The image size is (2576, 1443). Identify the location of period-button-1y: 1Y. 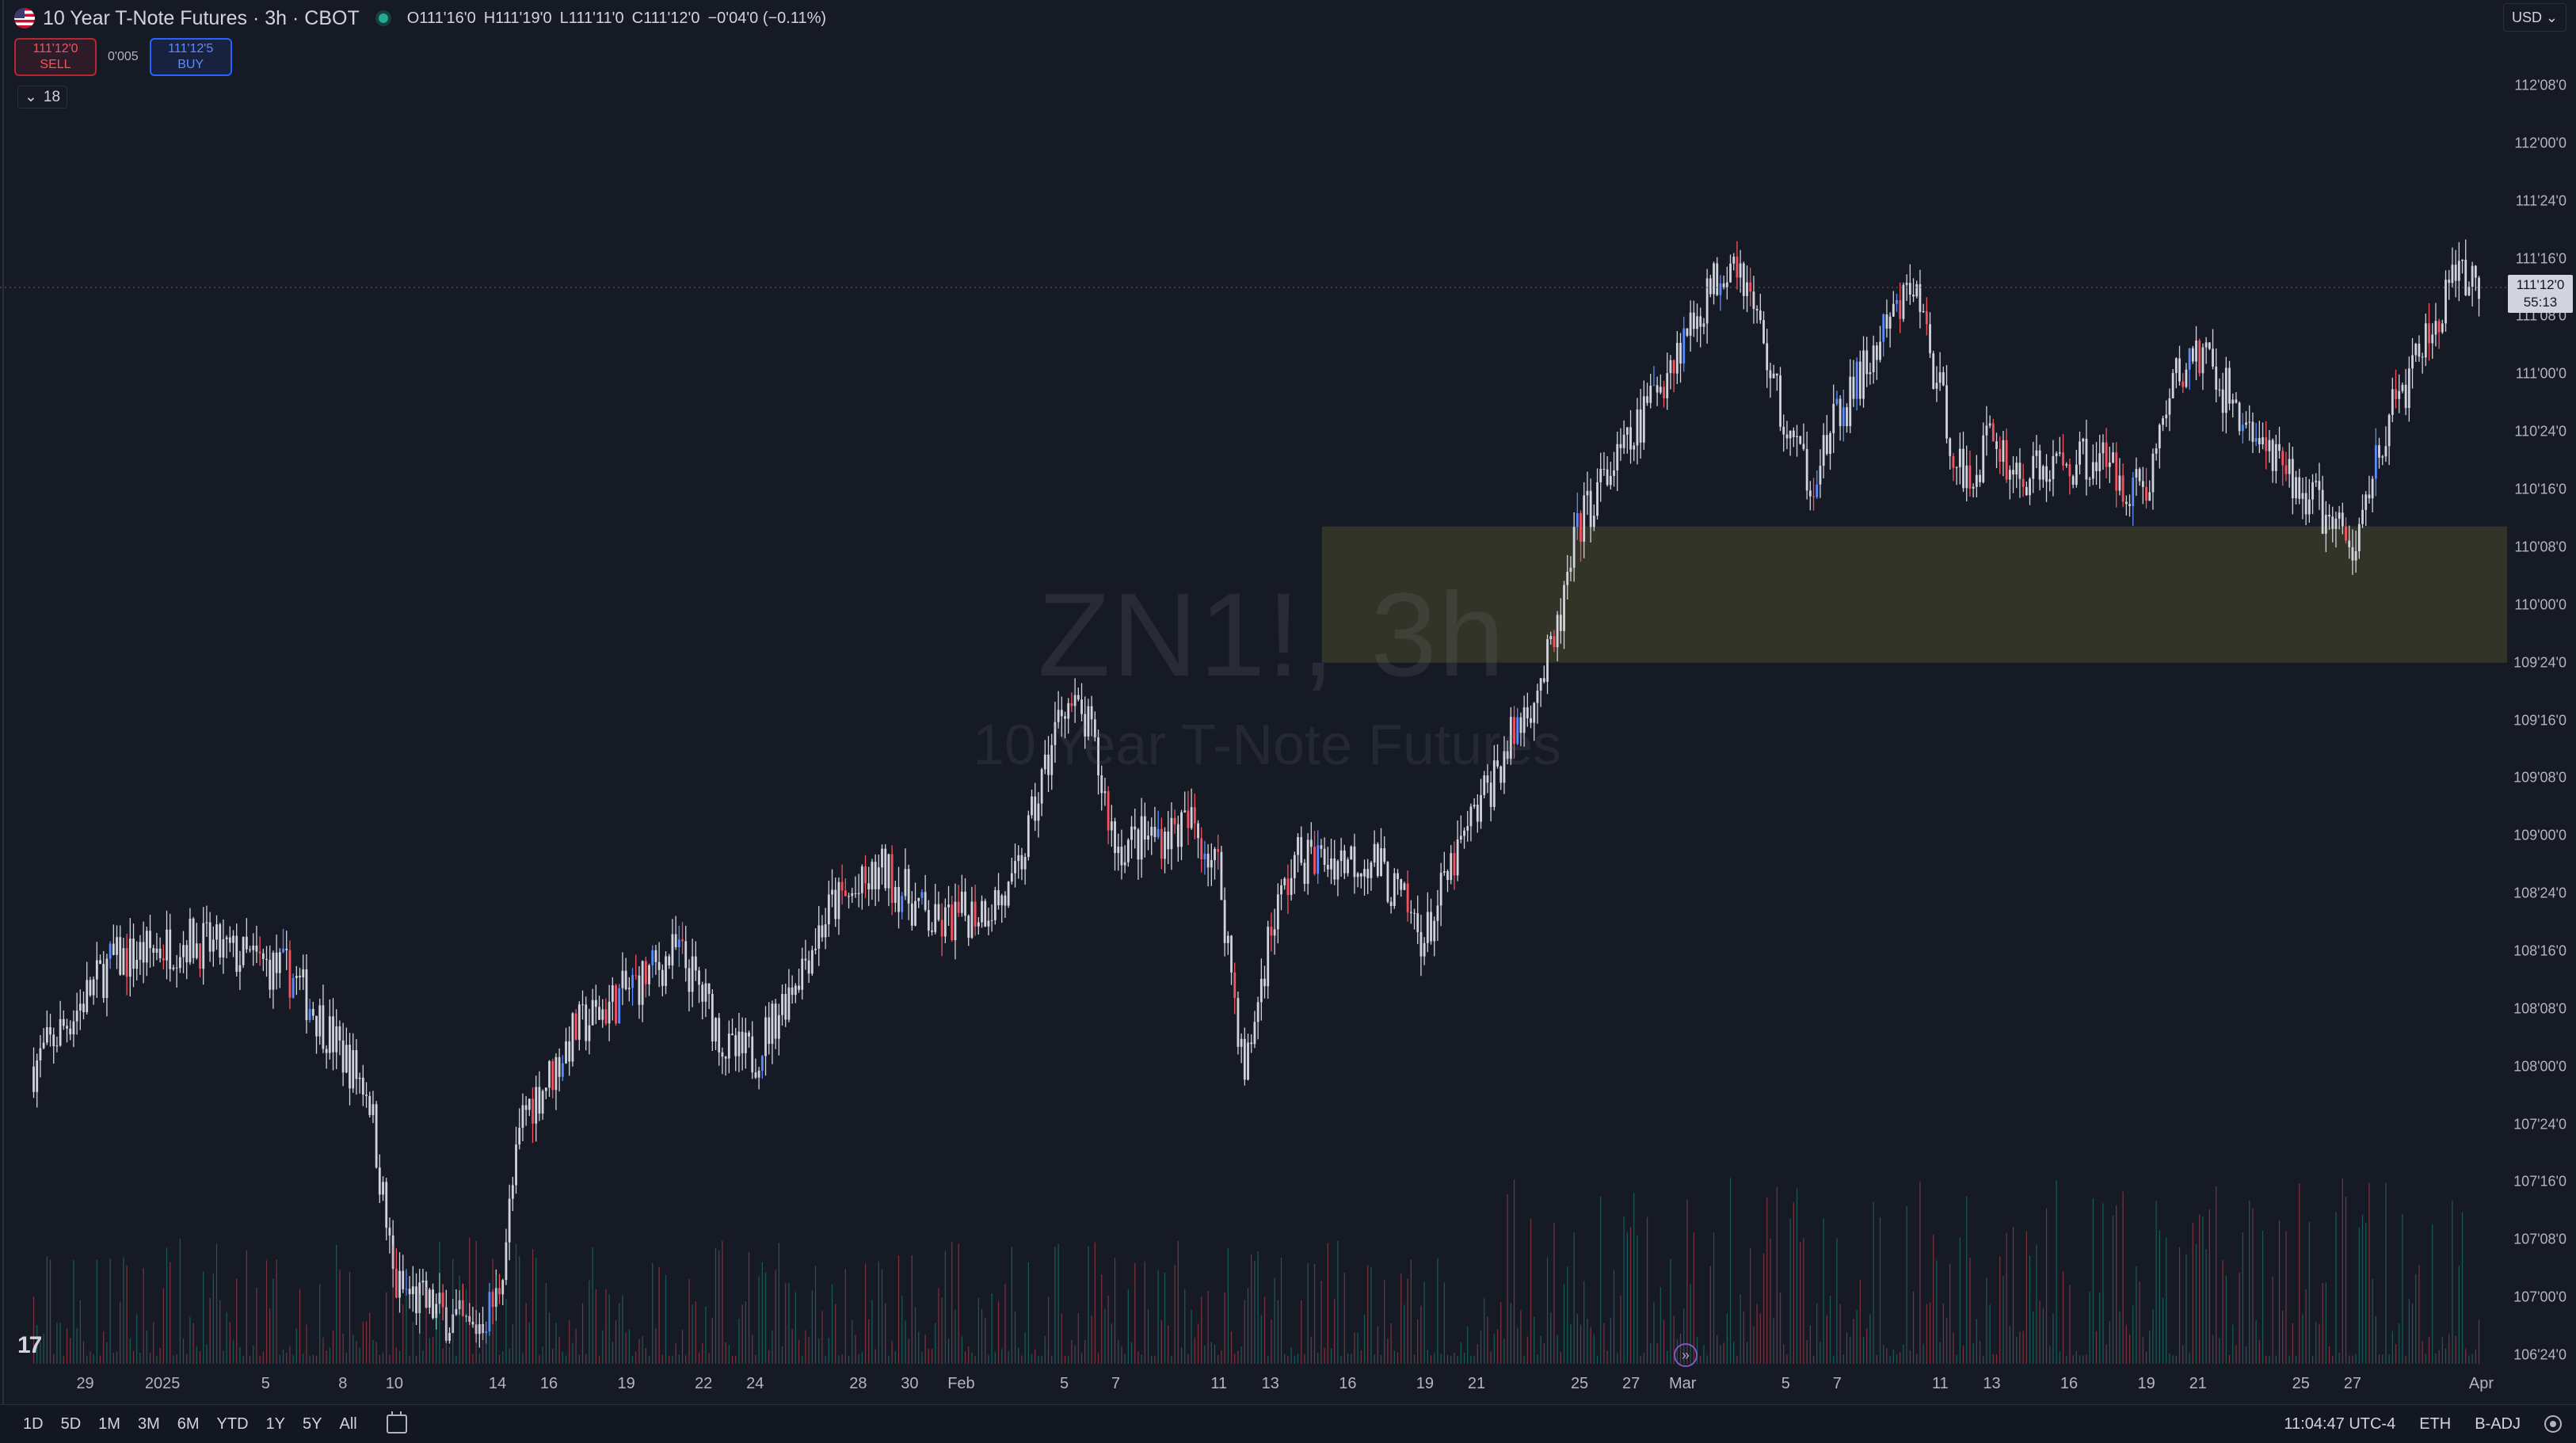
(275, 1424).